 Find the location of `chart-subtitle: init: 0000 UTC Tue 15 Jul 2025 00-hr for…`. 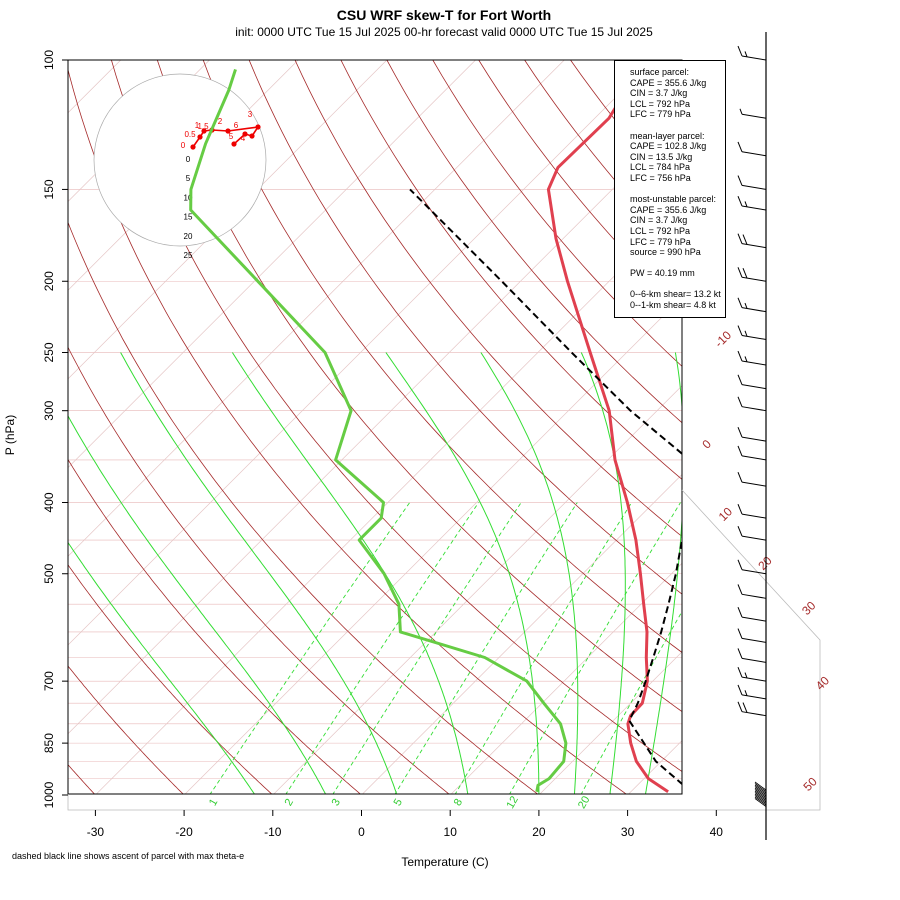

chart-subtitle: init: 0000 UTC Tue 15 Jul 2025 00-hr for… is located at coordinates (444, 32).